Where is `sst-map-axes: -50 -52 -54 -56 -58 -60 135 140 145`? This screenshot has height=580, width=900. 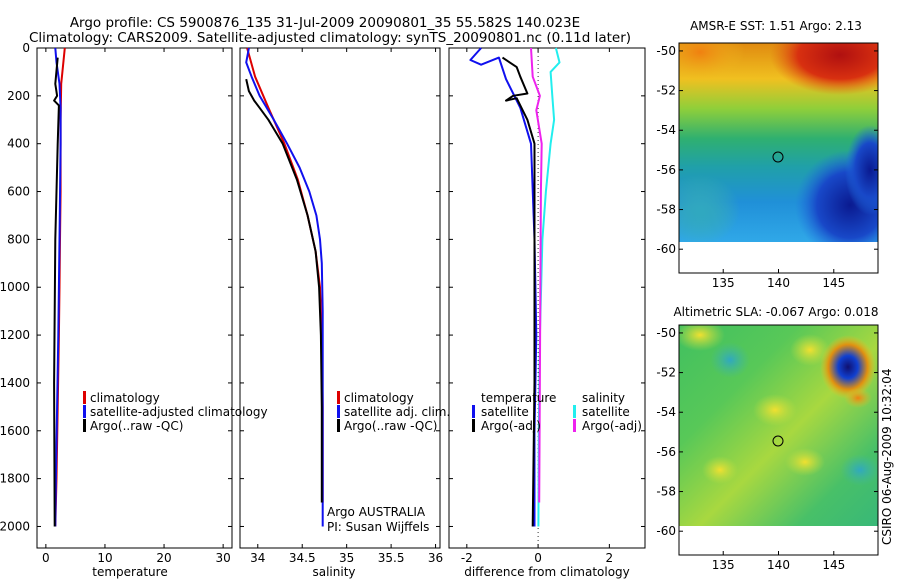 sst-map-axes: -50 -52 -54 -56 -58 -60 135 140 145 is located at coordinates (767, 167).